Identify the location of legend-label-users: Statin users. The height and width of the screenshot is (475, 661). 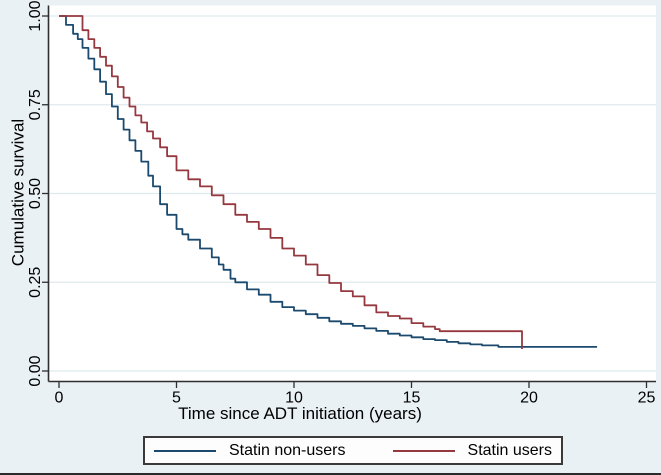
(509, 450).